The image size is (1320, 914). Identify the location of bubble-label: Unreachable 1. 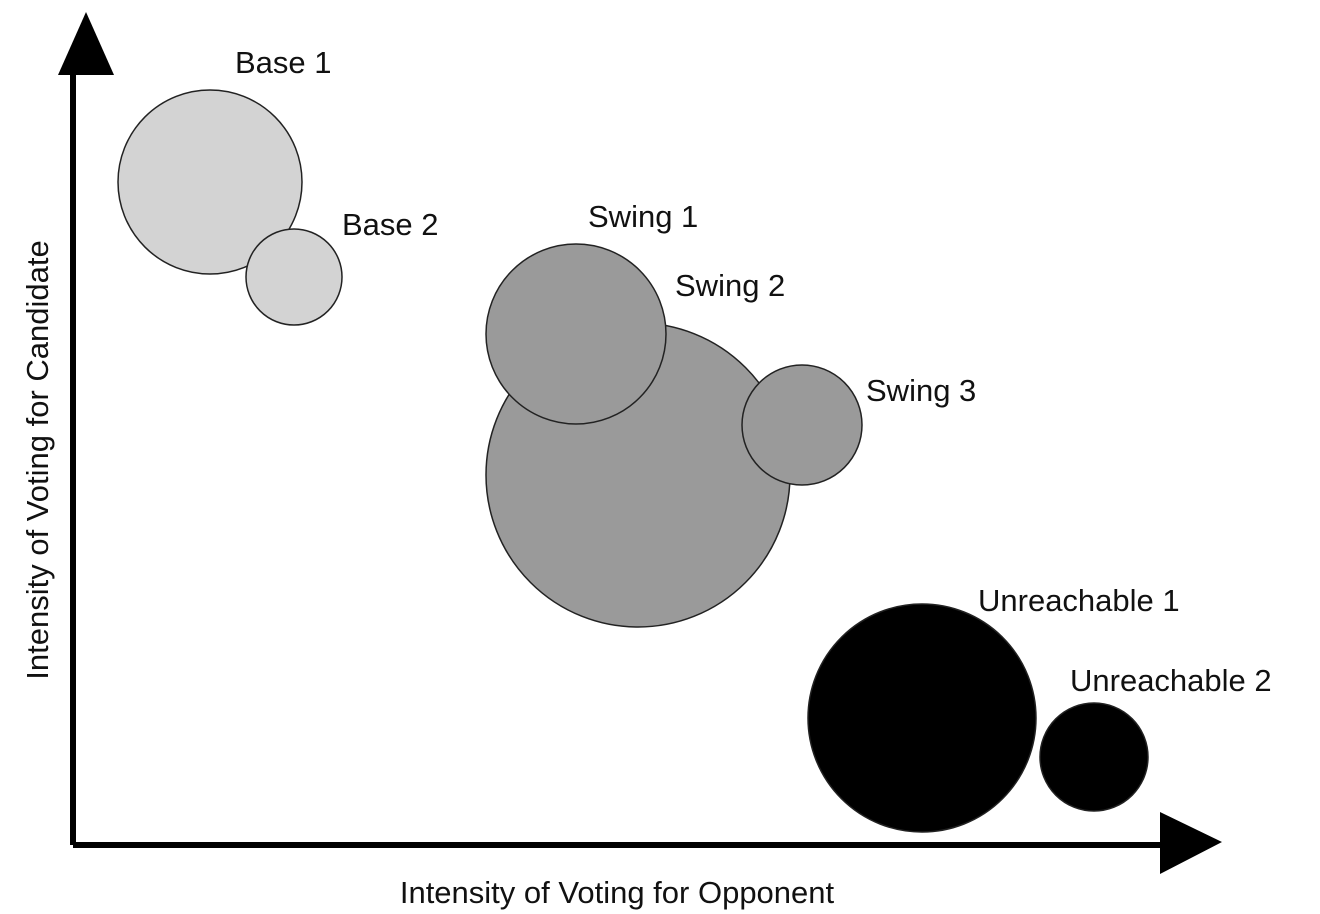
(1079, 600).